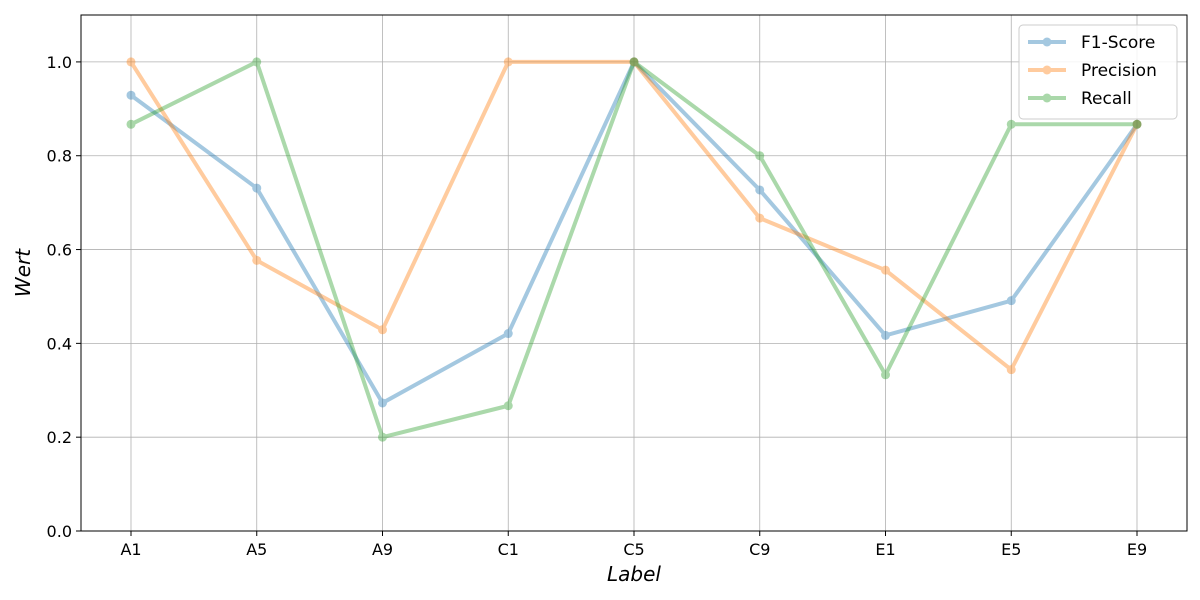 The width and height of the screenshot is (1200, 600). What do you see at coordinates (1137, 549) in the screenshot?
I see `x-tick-label: E9` at bounding box center [1137, 549].